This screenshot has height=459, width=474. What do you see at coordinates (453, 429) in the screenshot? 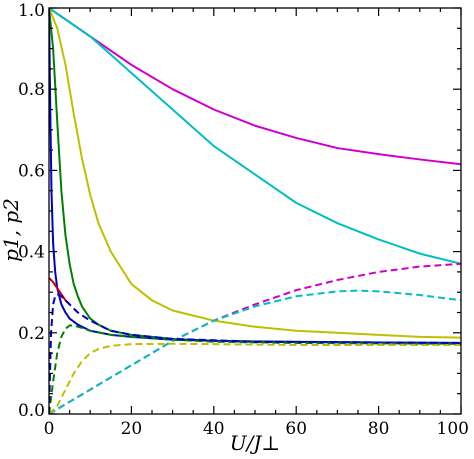
I see `x-tick-label: 100` at bounding box center [453, 429].